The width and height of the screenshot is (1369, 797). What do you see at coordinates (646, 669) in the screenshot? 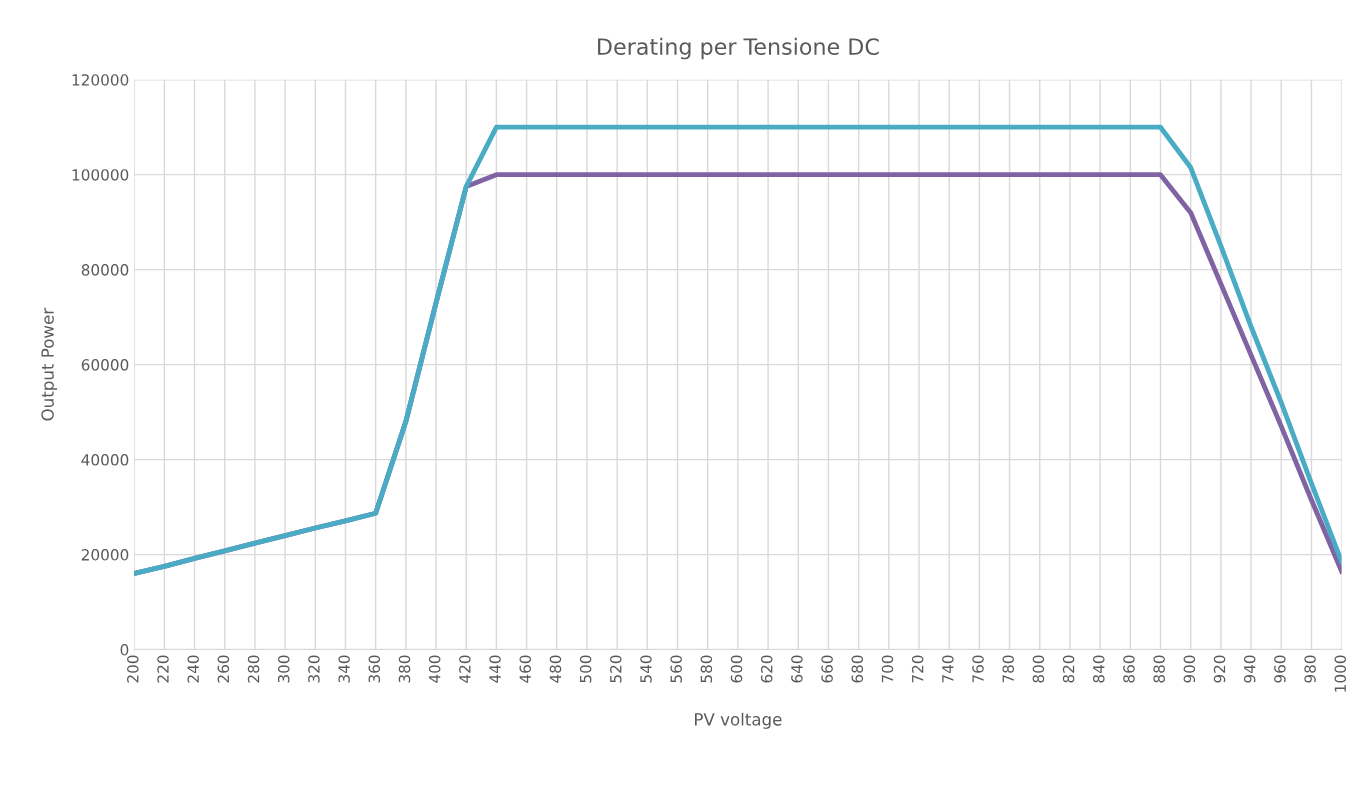
I see `x-tick-label: 540` at bounding box center [646, 669].